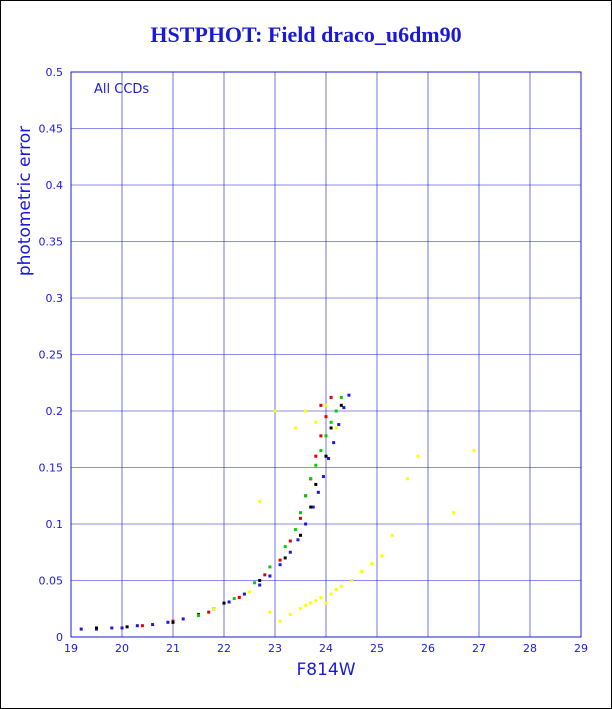  I want to click on x-tick-label: 29, so click(581, 648).